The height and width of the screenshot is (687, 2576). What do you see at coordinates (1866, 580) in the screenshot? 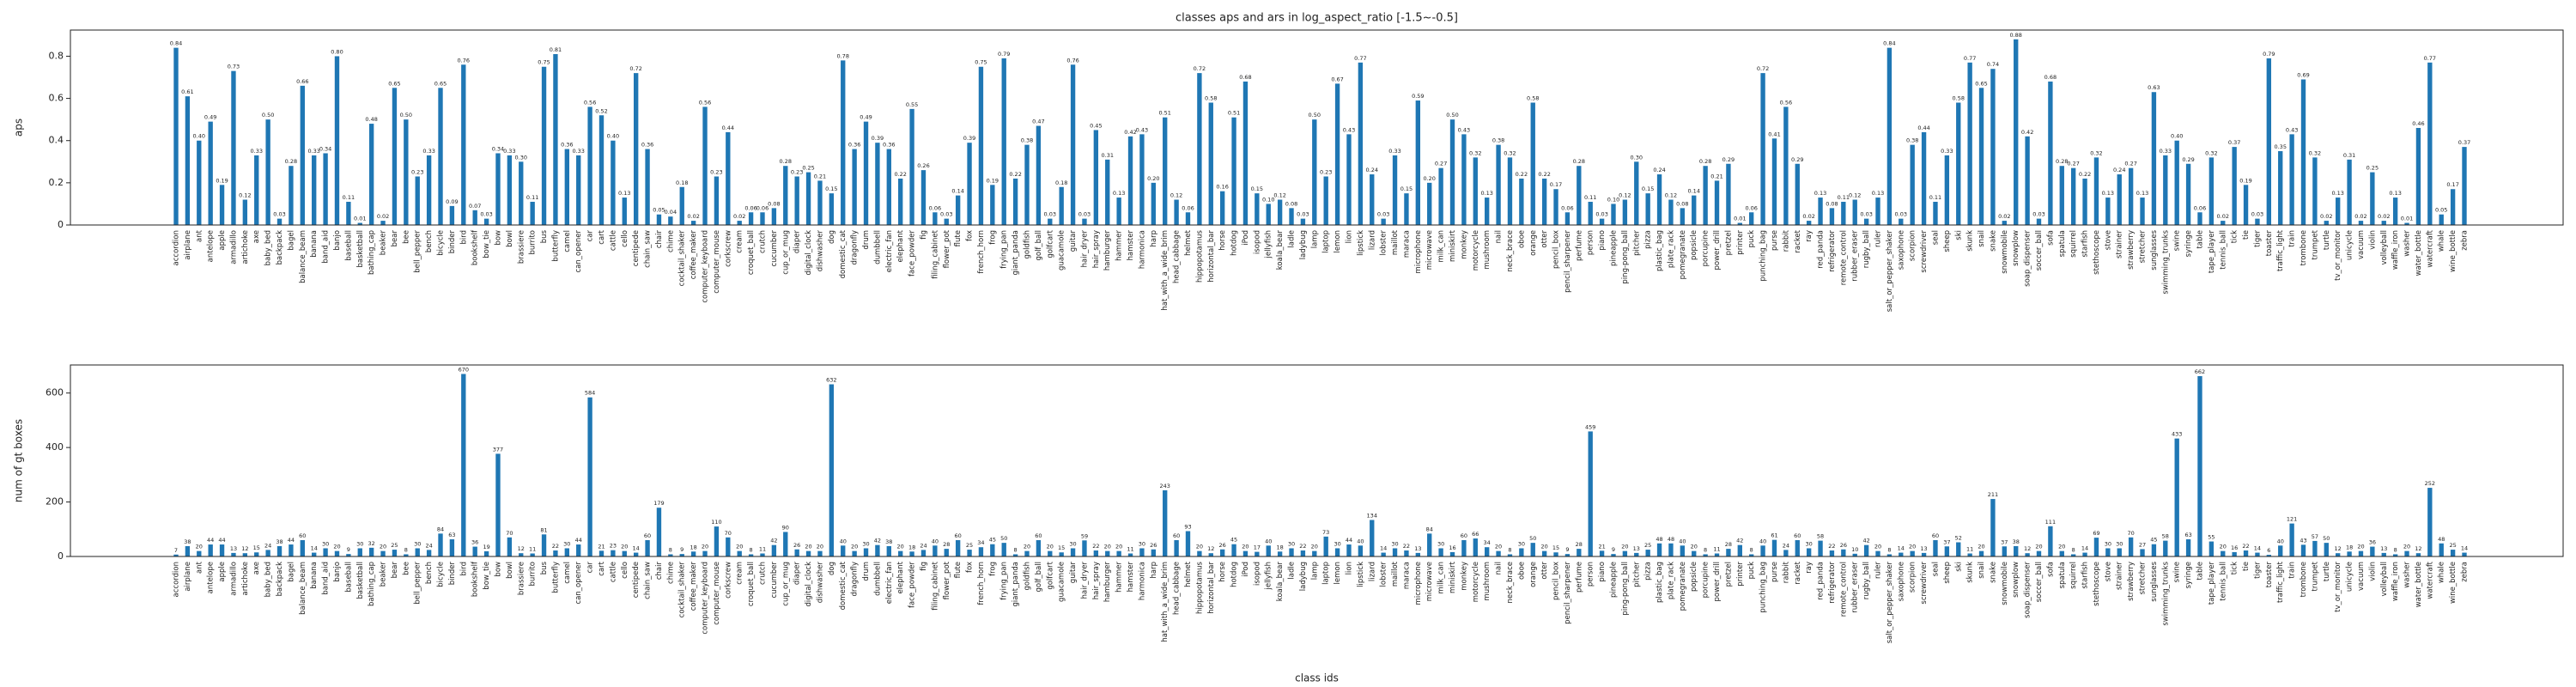
I see `x-tick-label: rugby_ball` at bounding box center [1866, 580].